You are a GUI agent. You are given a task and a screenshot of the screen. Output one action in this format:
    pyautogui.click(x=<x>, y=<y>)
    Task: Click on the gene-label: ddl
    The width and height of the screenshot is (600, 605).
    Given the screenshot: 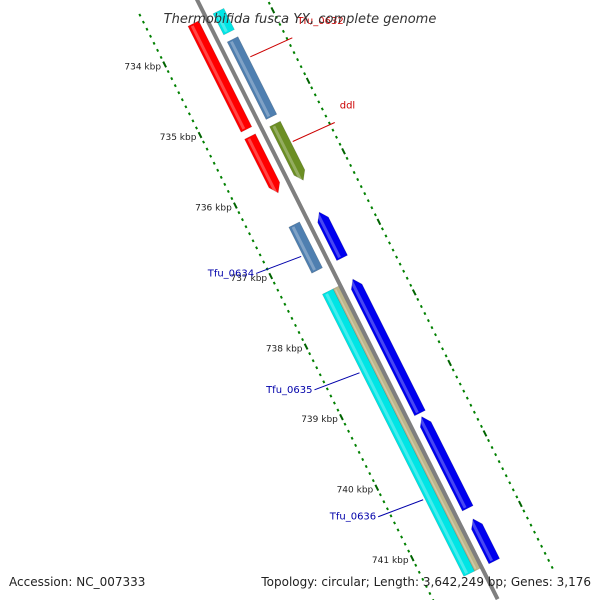 What is the action you would take?
    pyautogui.click(x=347, y=105)
    